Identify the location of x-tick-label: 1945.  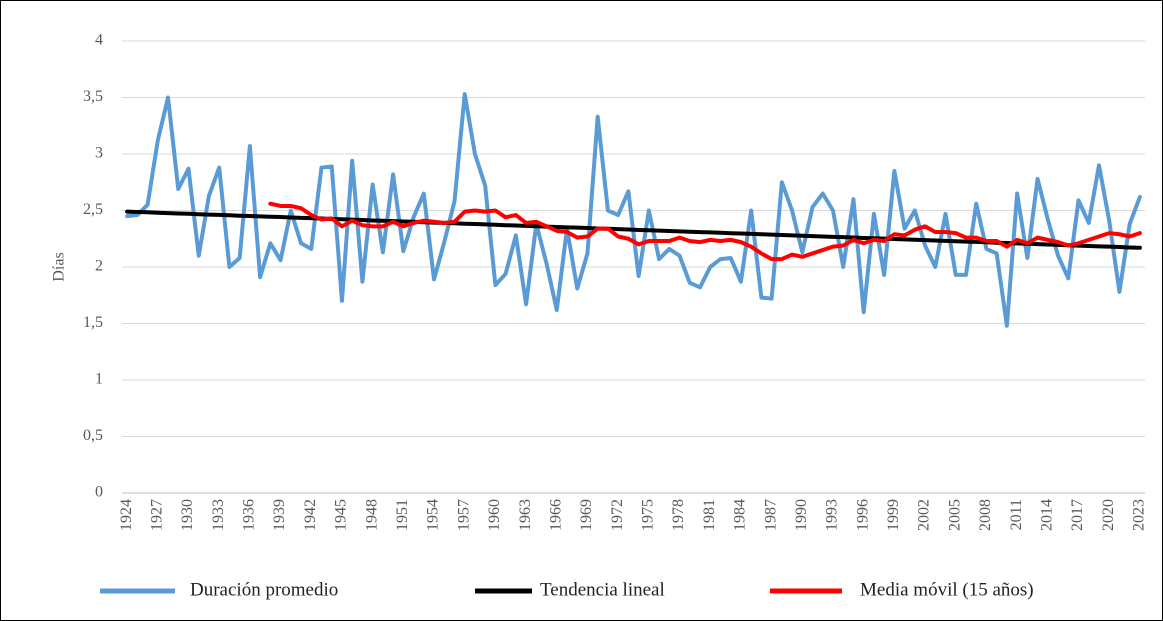
(341, 515).